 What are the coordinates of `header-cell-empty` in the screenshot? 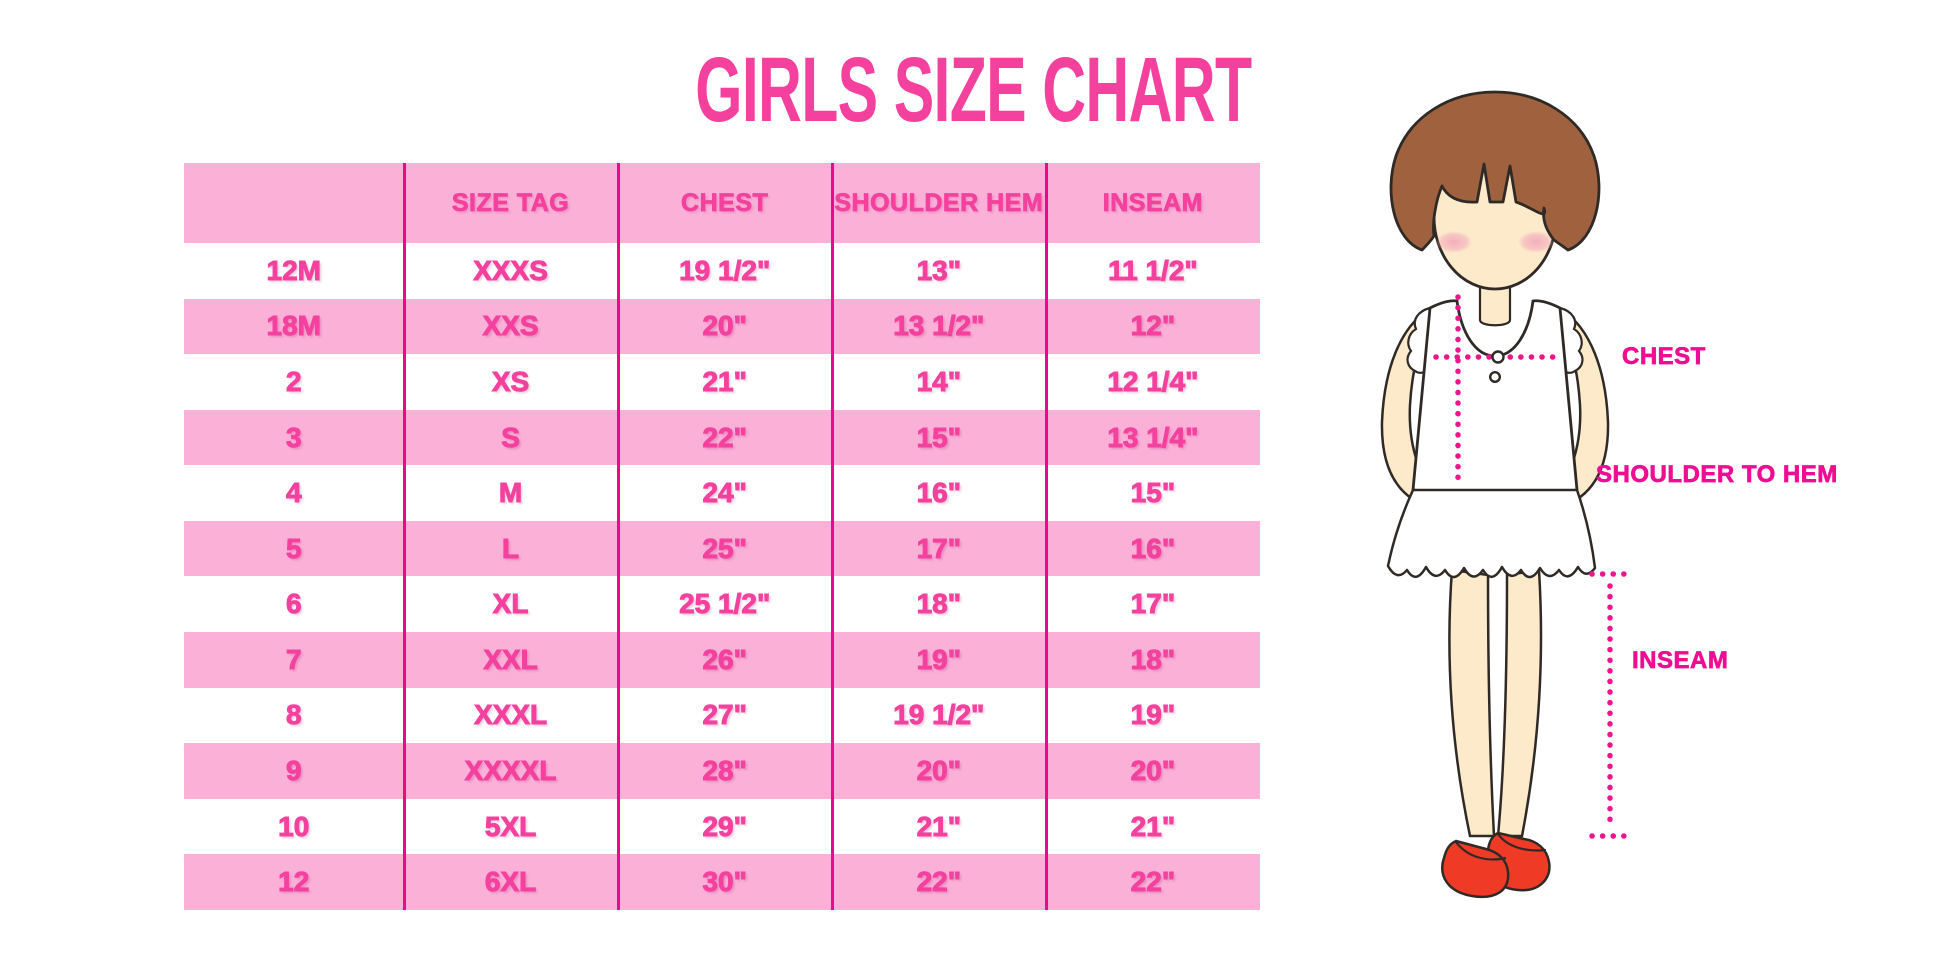 It's located at (294, 203).